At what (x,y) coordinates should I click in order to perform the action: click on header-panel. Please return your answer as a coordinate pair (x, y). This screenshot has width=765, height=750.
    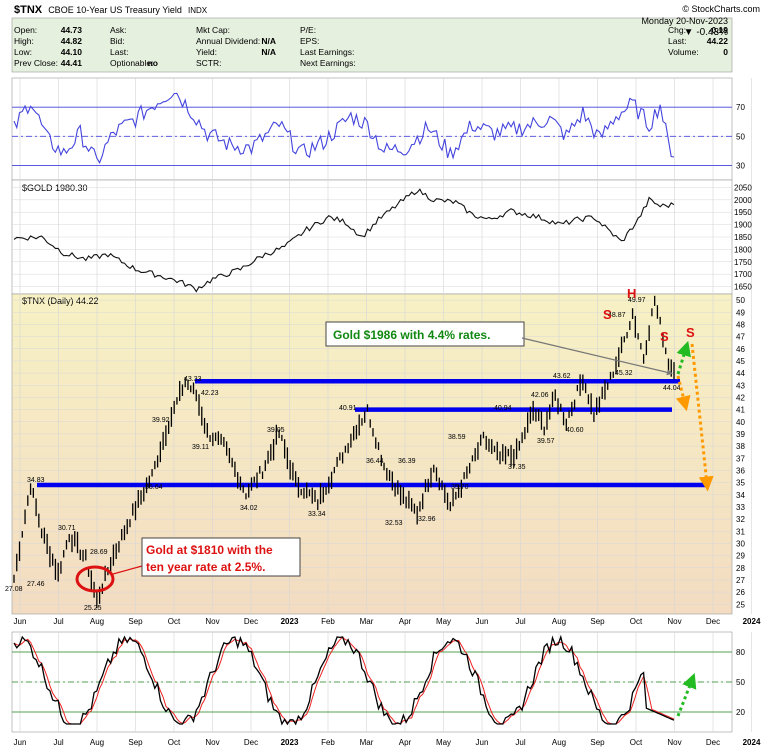
    Looking at the image, I should click on (372, 45).